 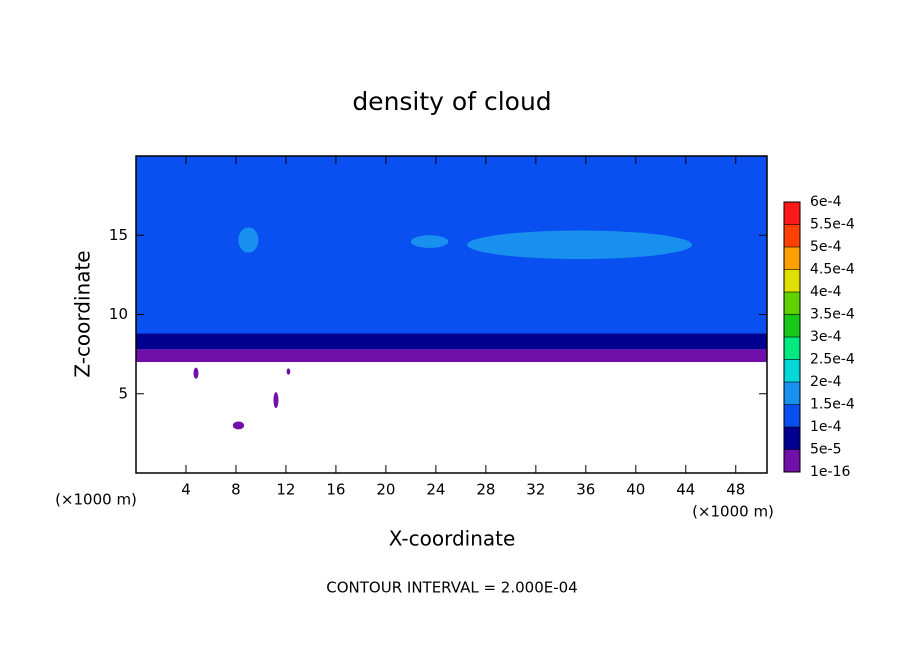 What do you see at coordinates (735, 490) in the screenshot?
I see `x-tick-label: 48` at bounding box center [735, 490].